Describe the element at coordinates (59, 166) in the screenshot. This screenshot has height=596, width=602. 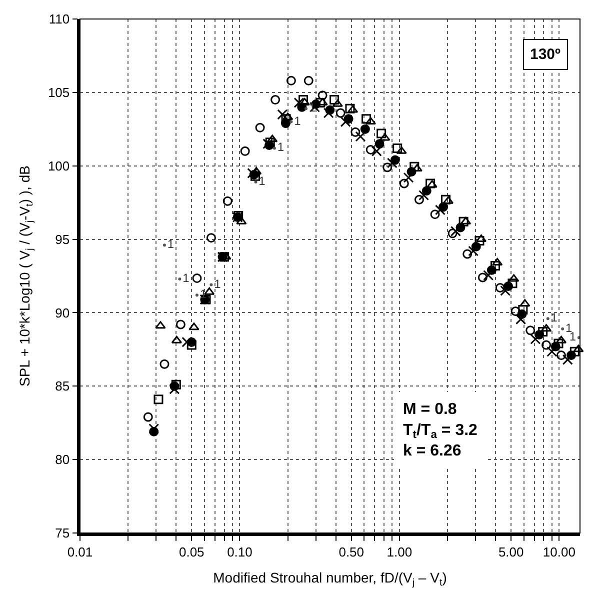
I see `y-tick-label: 100` at that location.